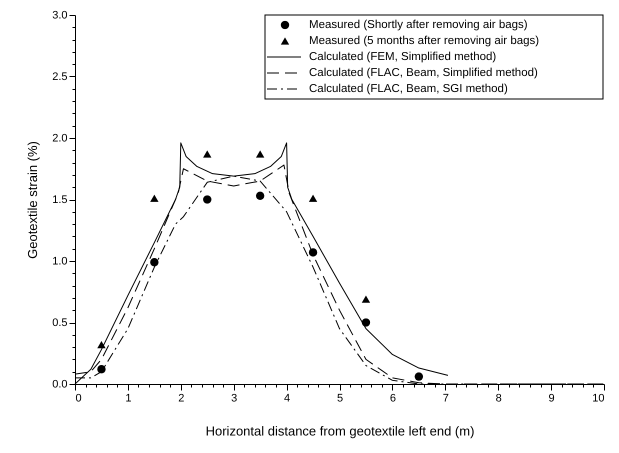 The height and width of the screenshot is (453, 619). What do you see at coordinates (60, 200) in the screenshot?
I see `y-tick-label: 1.5` at bounding box center [60, 200].